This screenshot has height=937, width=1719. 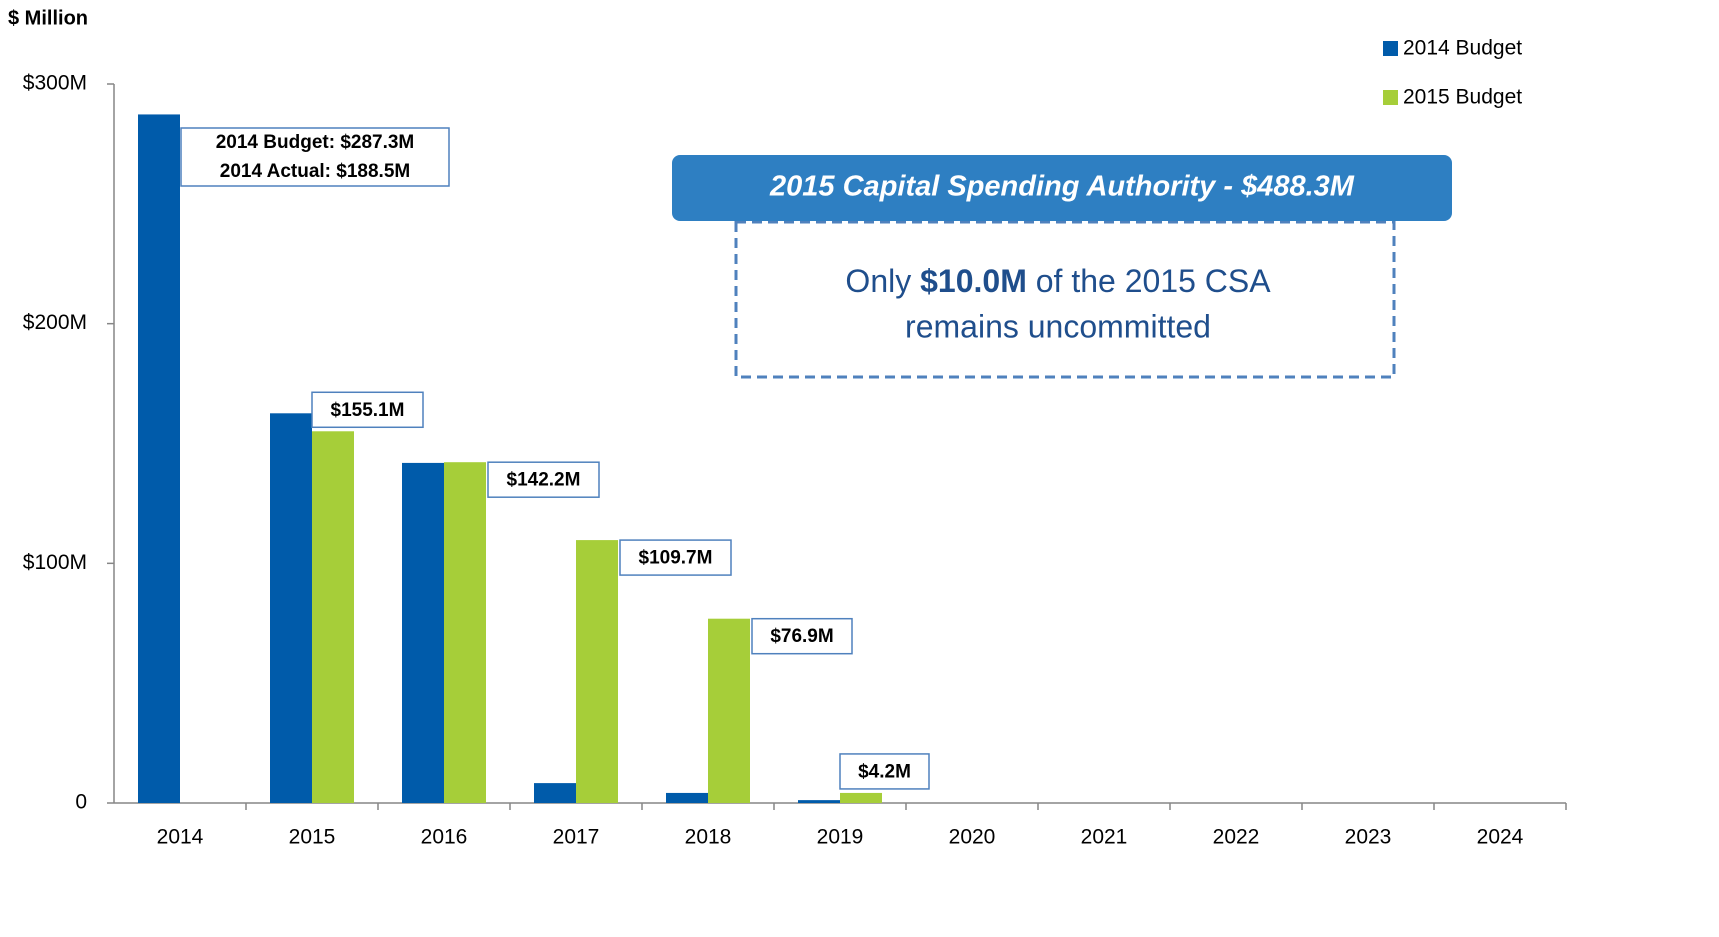 What do you see at coordinates (708, 837) in the screenshot?
I see `x-tick-label: 2018` at bounding box center [708, 837].